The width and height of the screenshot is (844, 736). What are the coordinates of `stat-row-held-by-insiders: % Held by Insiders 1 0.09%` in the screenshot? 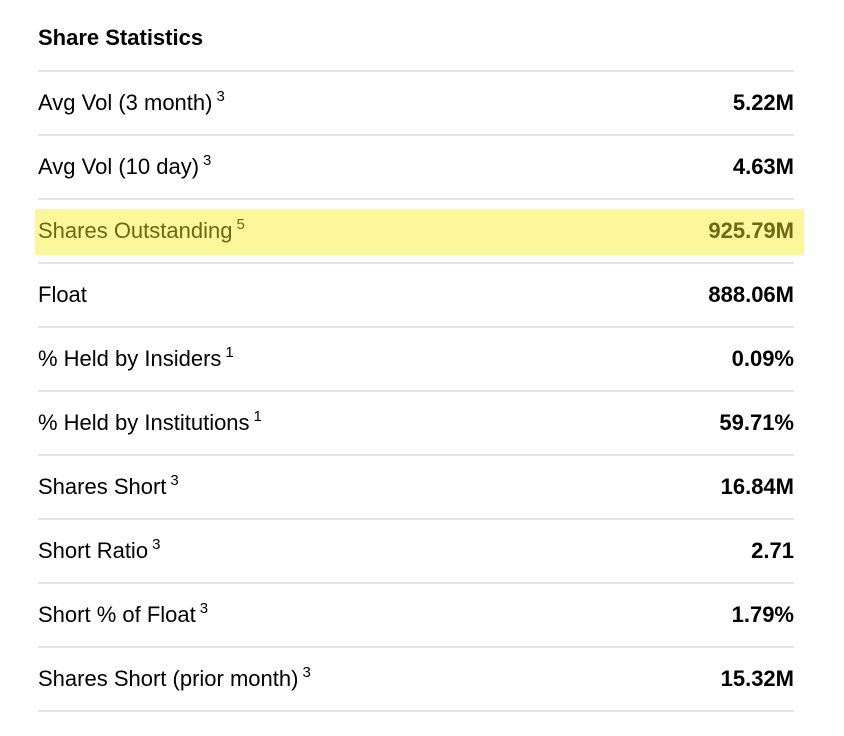 It's located at (416, 360).